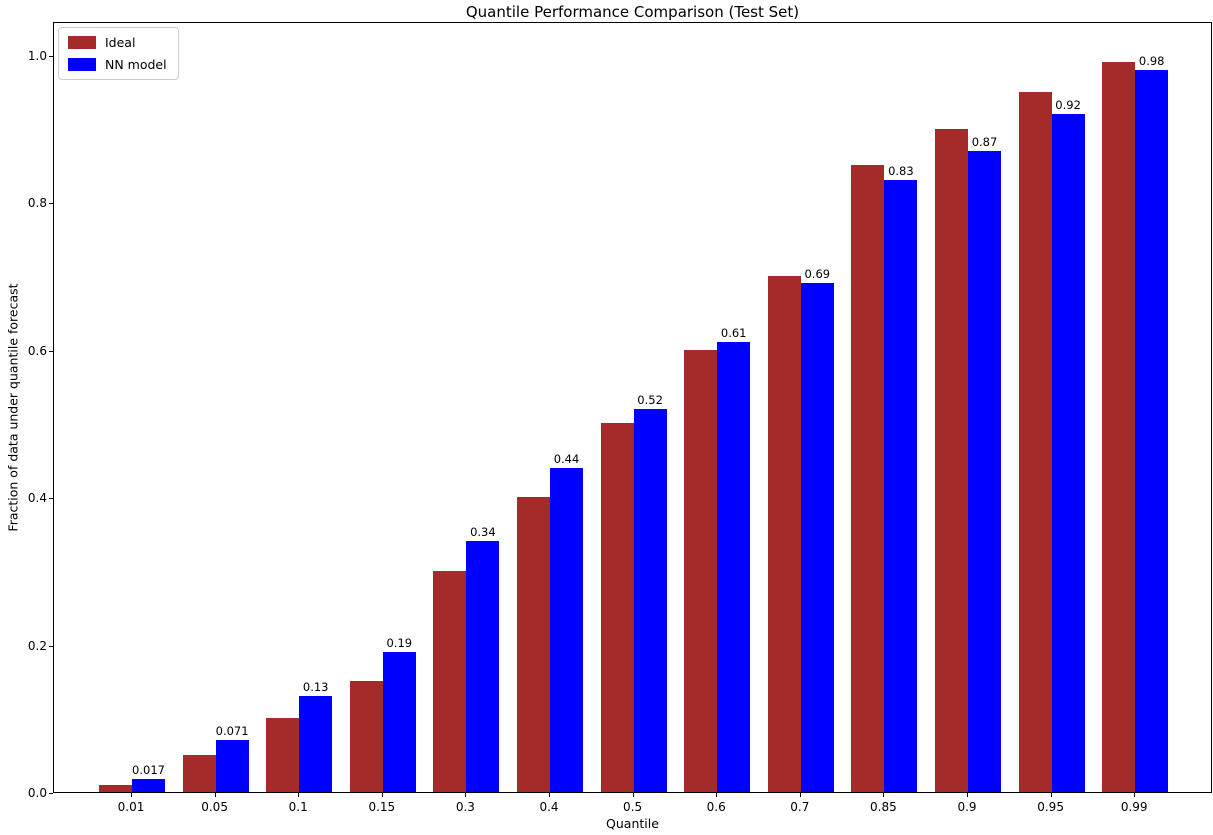 The image size is (1213, 835). I want to click on x-tick-label: 0.01, so click(131, 807).